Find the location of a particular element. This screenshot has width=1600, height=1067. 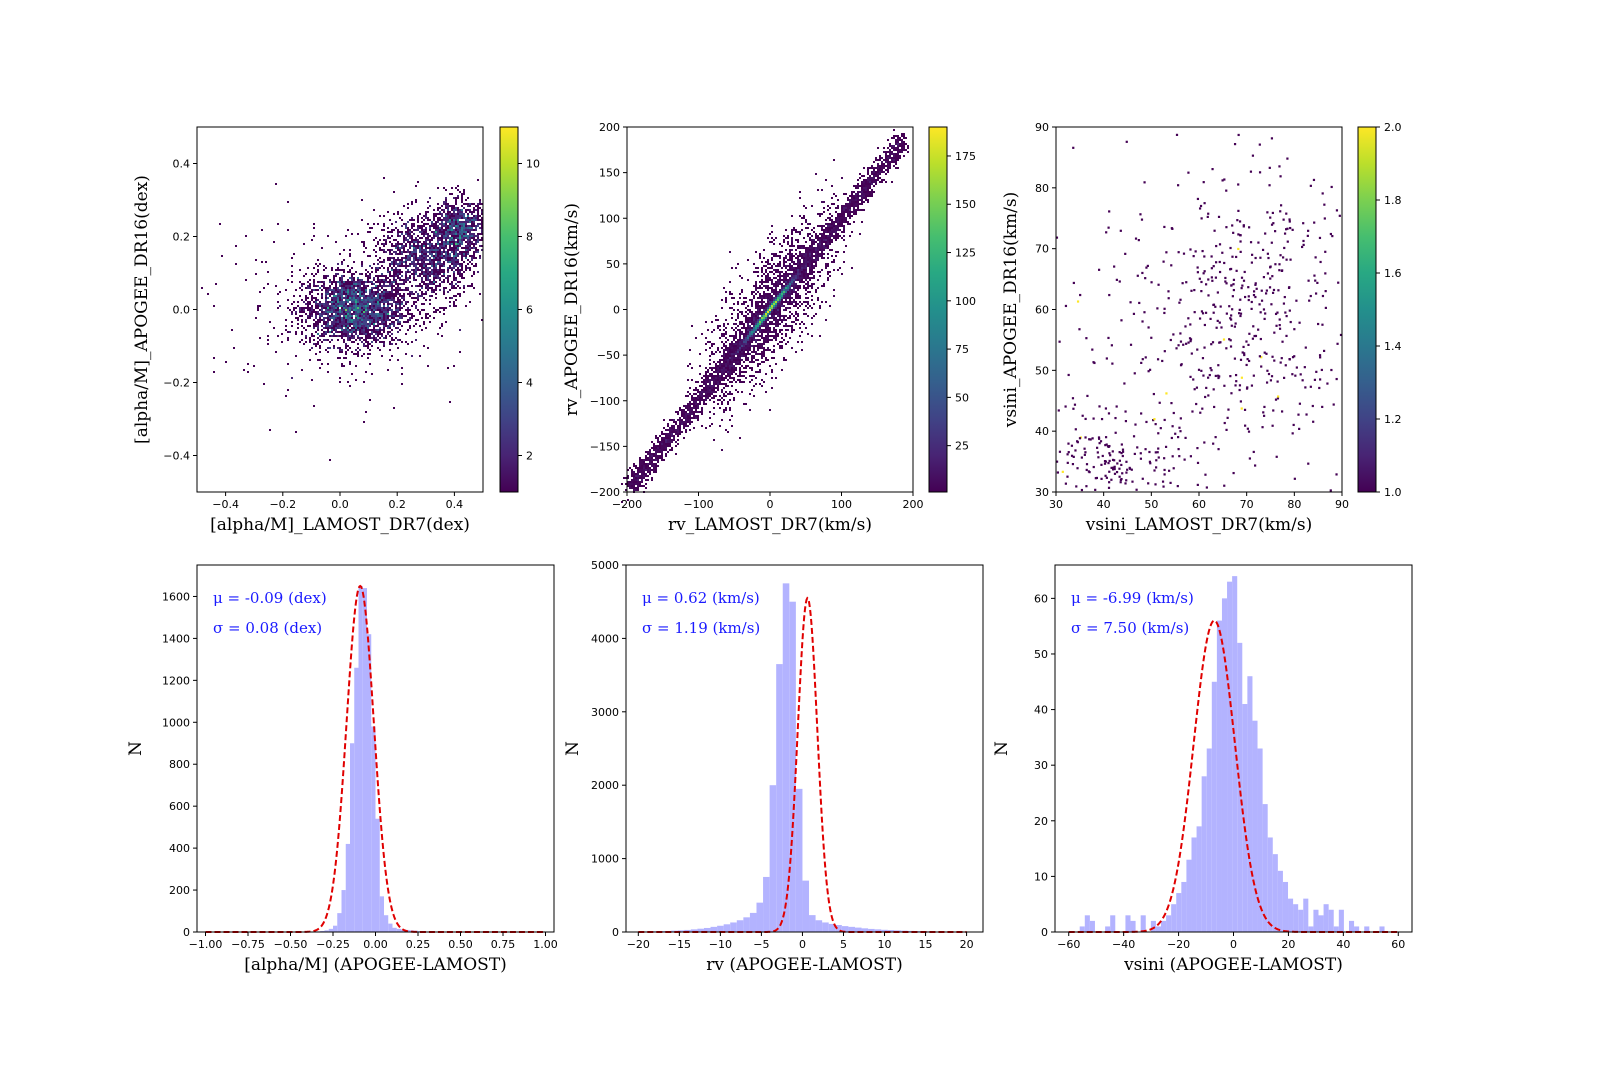

alpha-density-ytick-label: −0.2 is located at coordinates (176, 383).